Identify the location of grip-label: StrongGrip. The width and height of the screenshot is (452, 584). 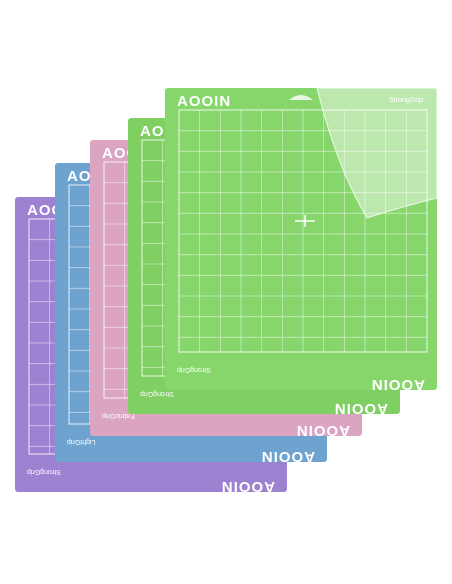
(406, 100).